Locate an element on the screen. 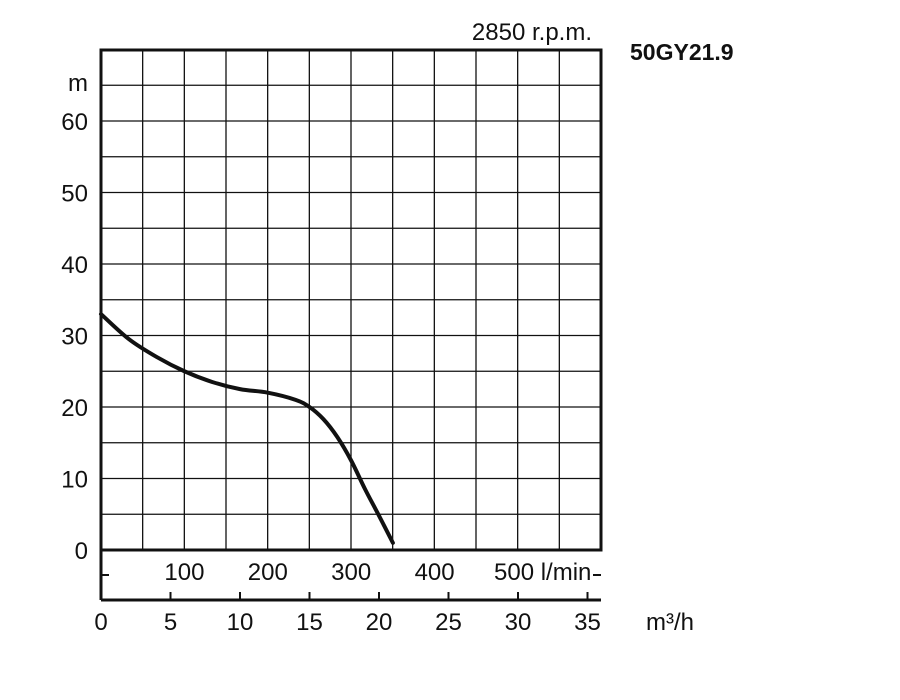 The height and width of the screenshot is (700, 900). flow-lmin-tick-label: 100 is located at coordinates (184, 572).